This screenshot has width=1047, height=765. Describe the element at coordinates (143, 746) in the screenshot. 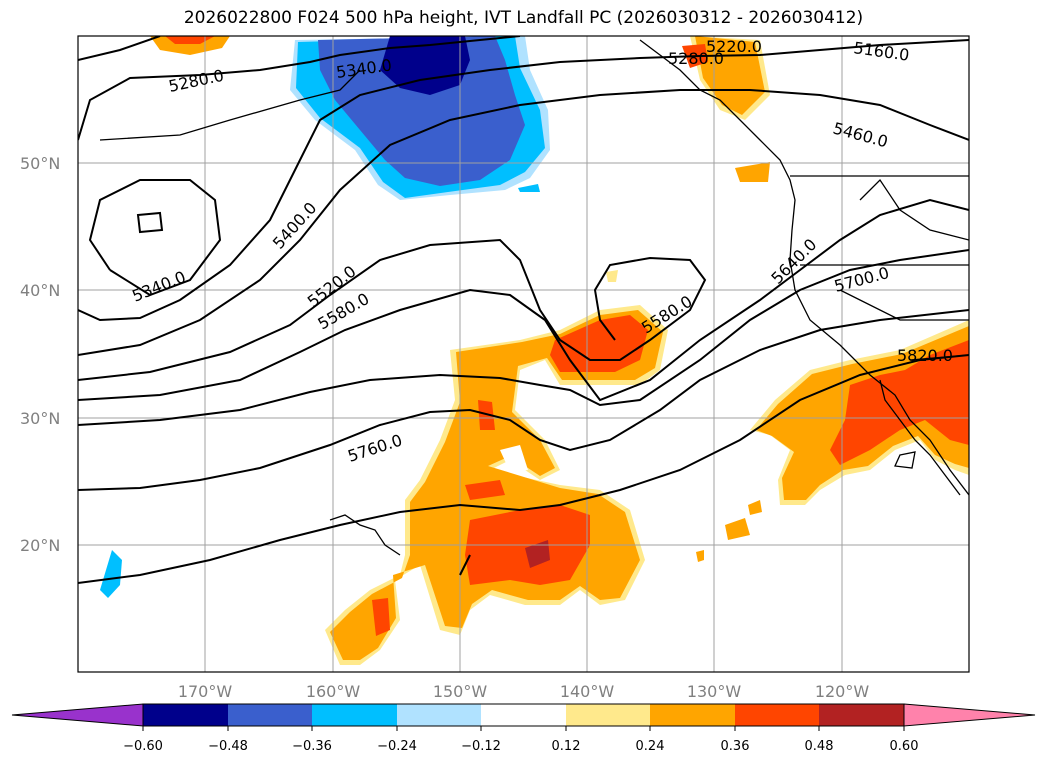

I see `colorbar-tick: −0.60` at that location.